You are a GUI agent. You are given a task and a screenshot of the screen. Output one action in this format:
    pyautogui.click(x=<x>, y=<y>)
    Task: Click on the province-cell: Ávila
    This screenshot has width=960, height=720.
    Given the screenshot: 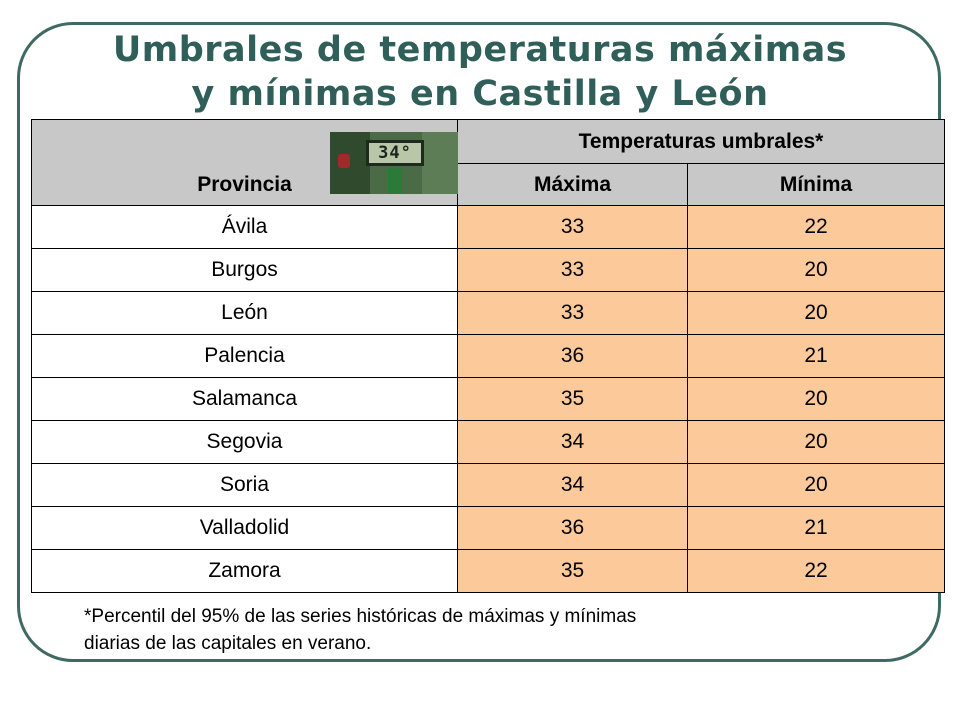 What is the action you would take?
    pyautogui.click(x=244, y=227)
    